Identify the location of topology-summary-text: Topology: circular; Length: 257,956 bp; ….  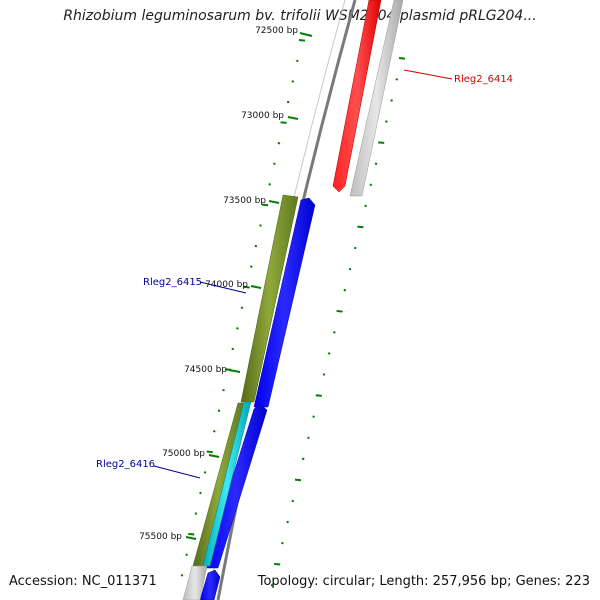
(423, 581).